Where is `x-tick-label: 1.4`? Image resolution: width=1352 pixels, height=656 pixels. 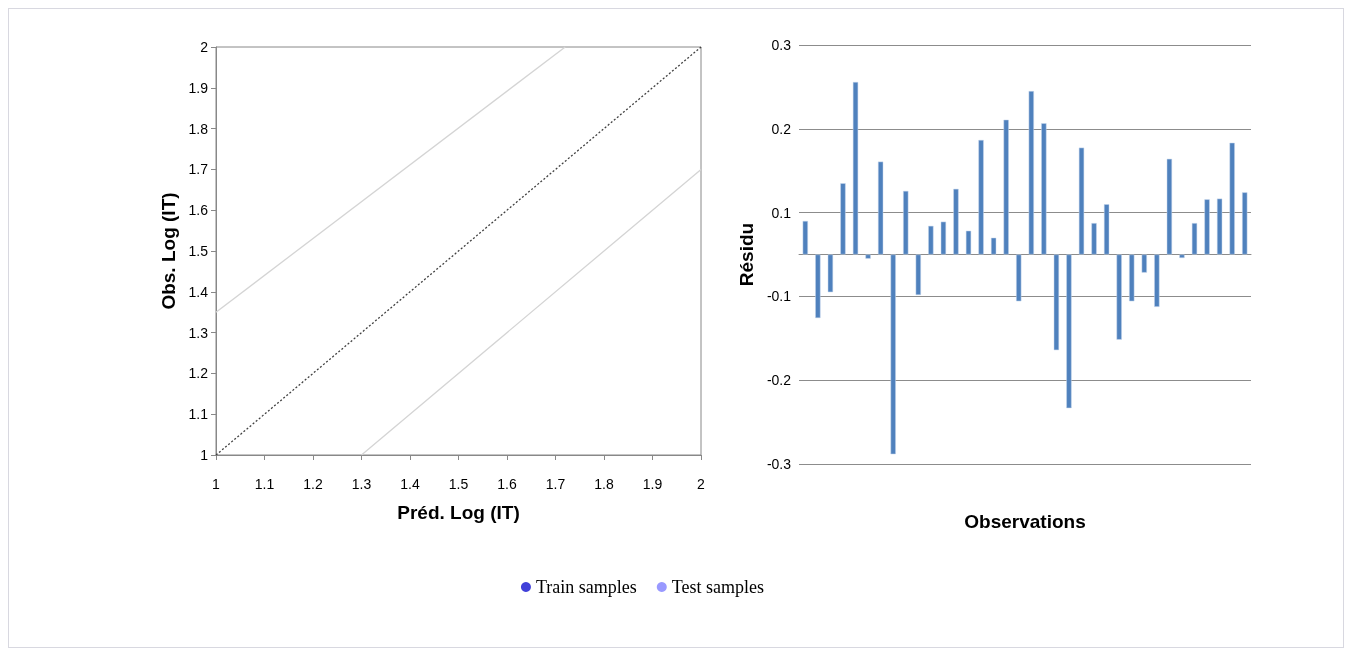 x-tick-label: 1.4 is located at coordinates (410, 484).